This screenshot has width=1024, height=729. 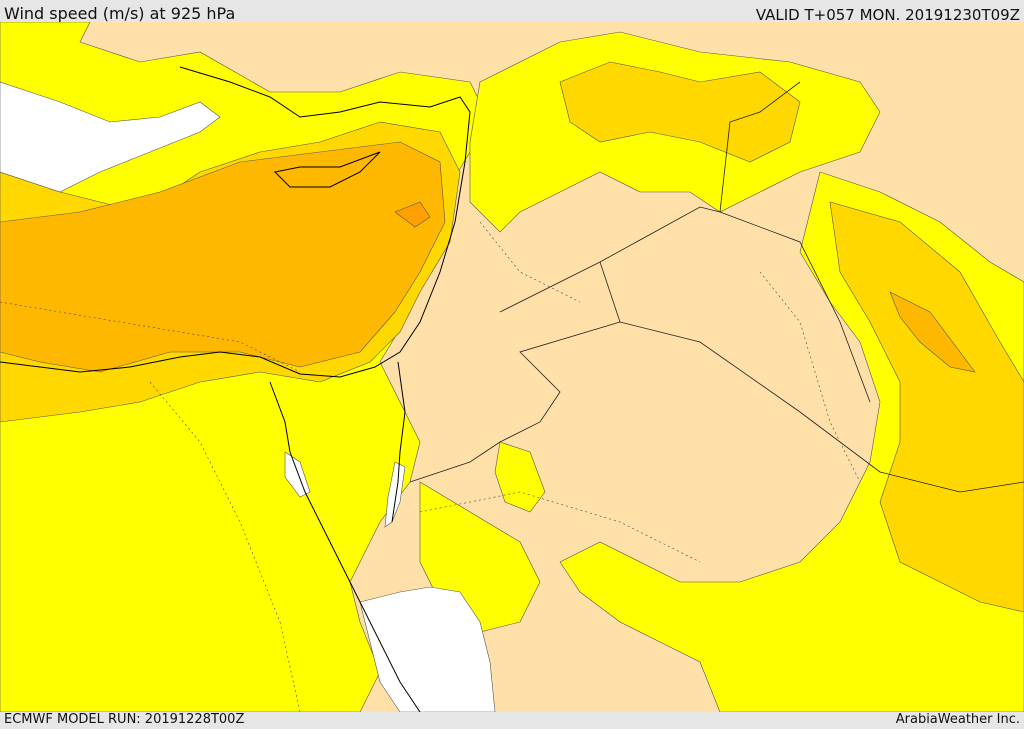 What do you see at coordinates (680, 112) in the screenshot?
I see `high-wind-area-north` at bounding box center [680, 112].